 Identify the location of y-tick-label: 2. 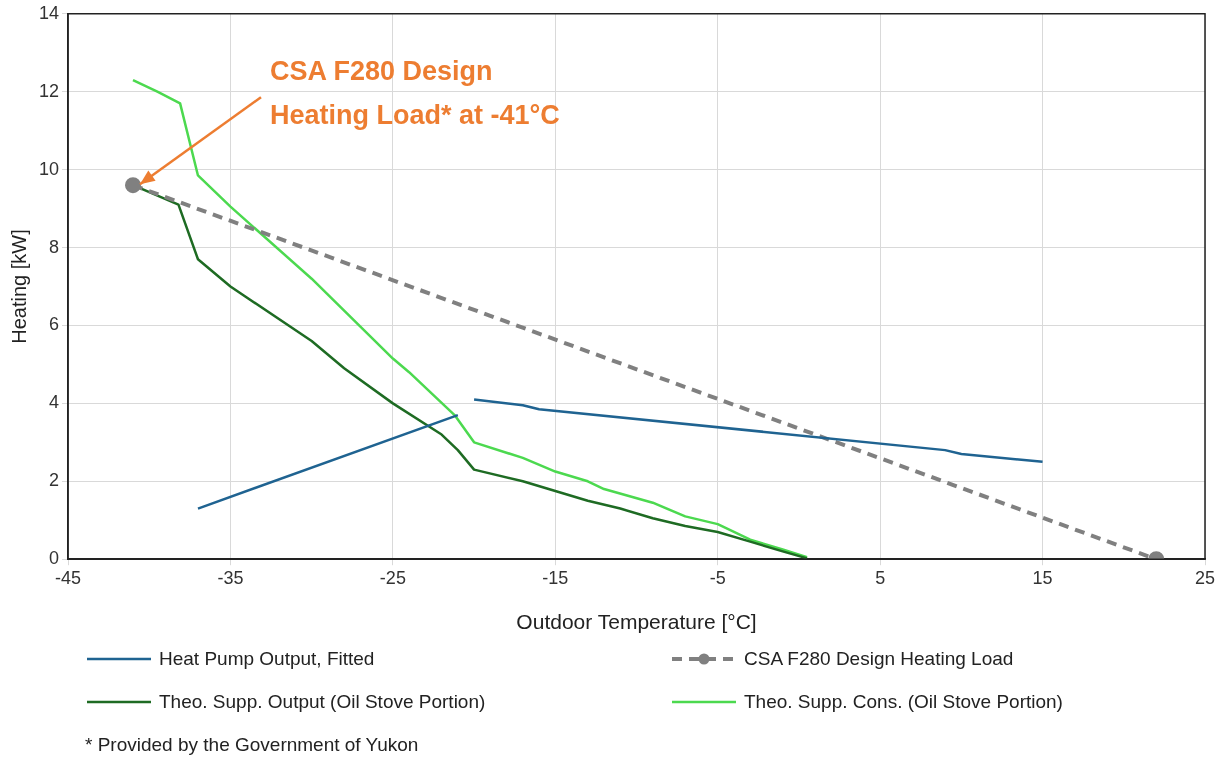
(54, 480).